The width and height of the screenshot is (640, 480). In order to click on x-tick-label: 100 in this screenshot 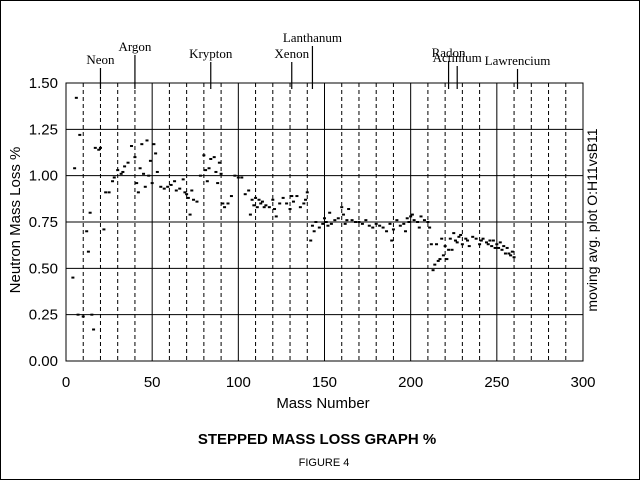, I will do `click(238, 382)`.